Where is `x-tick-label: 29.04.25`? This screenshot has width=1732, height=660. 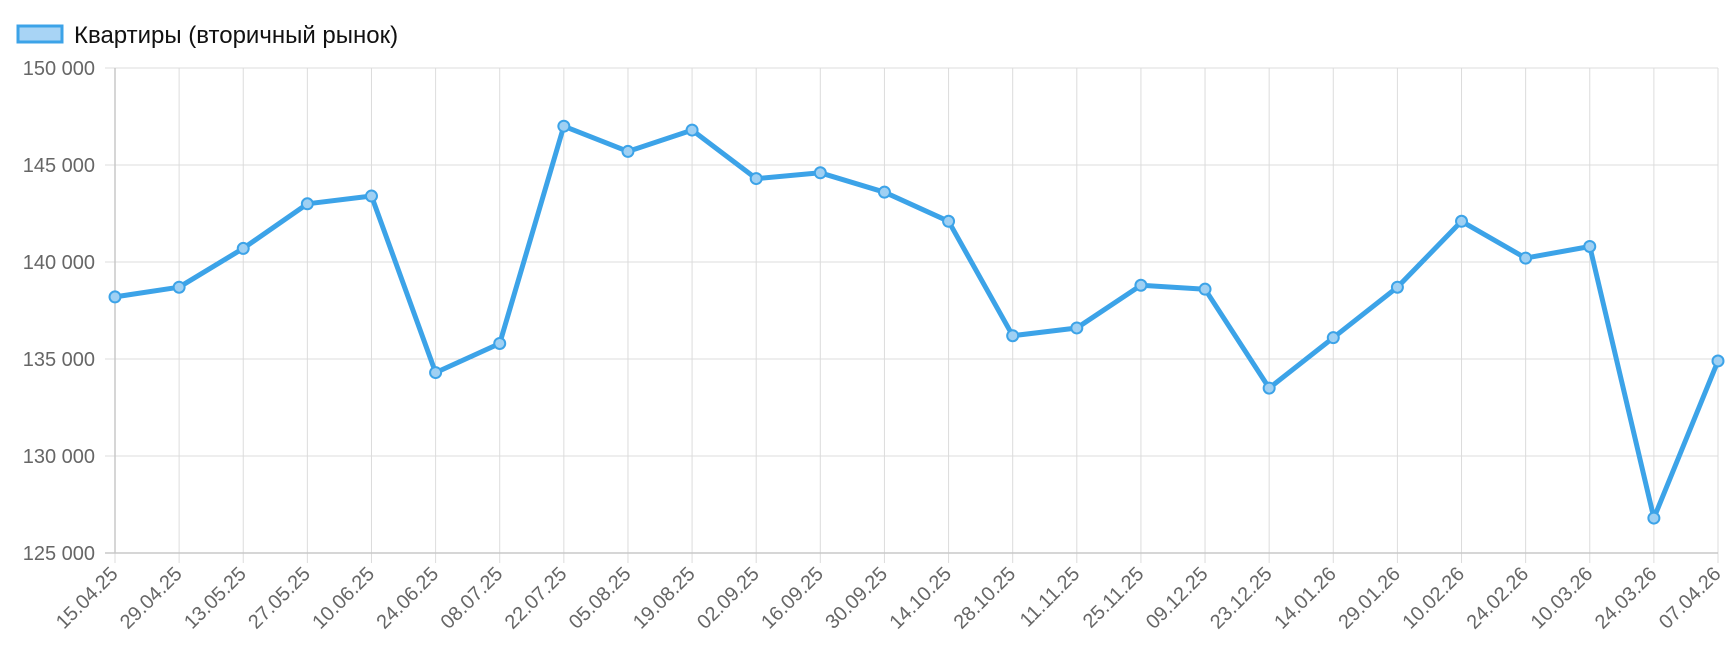 x-tick-label: 29.04.25 is located at coordinates (151, 598).